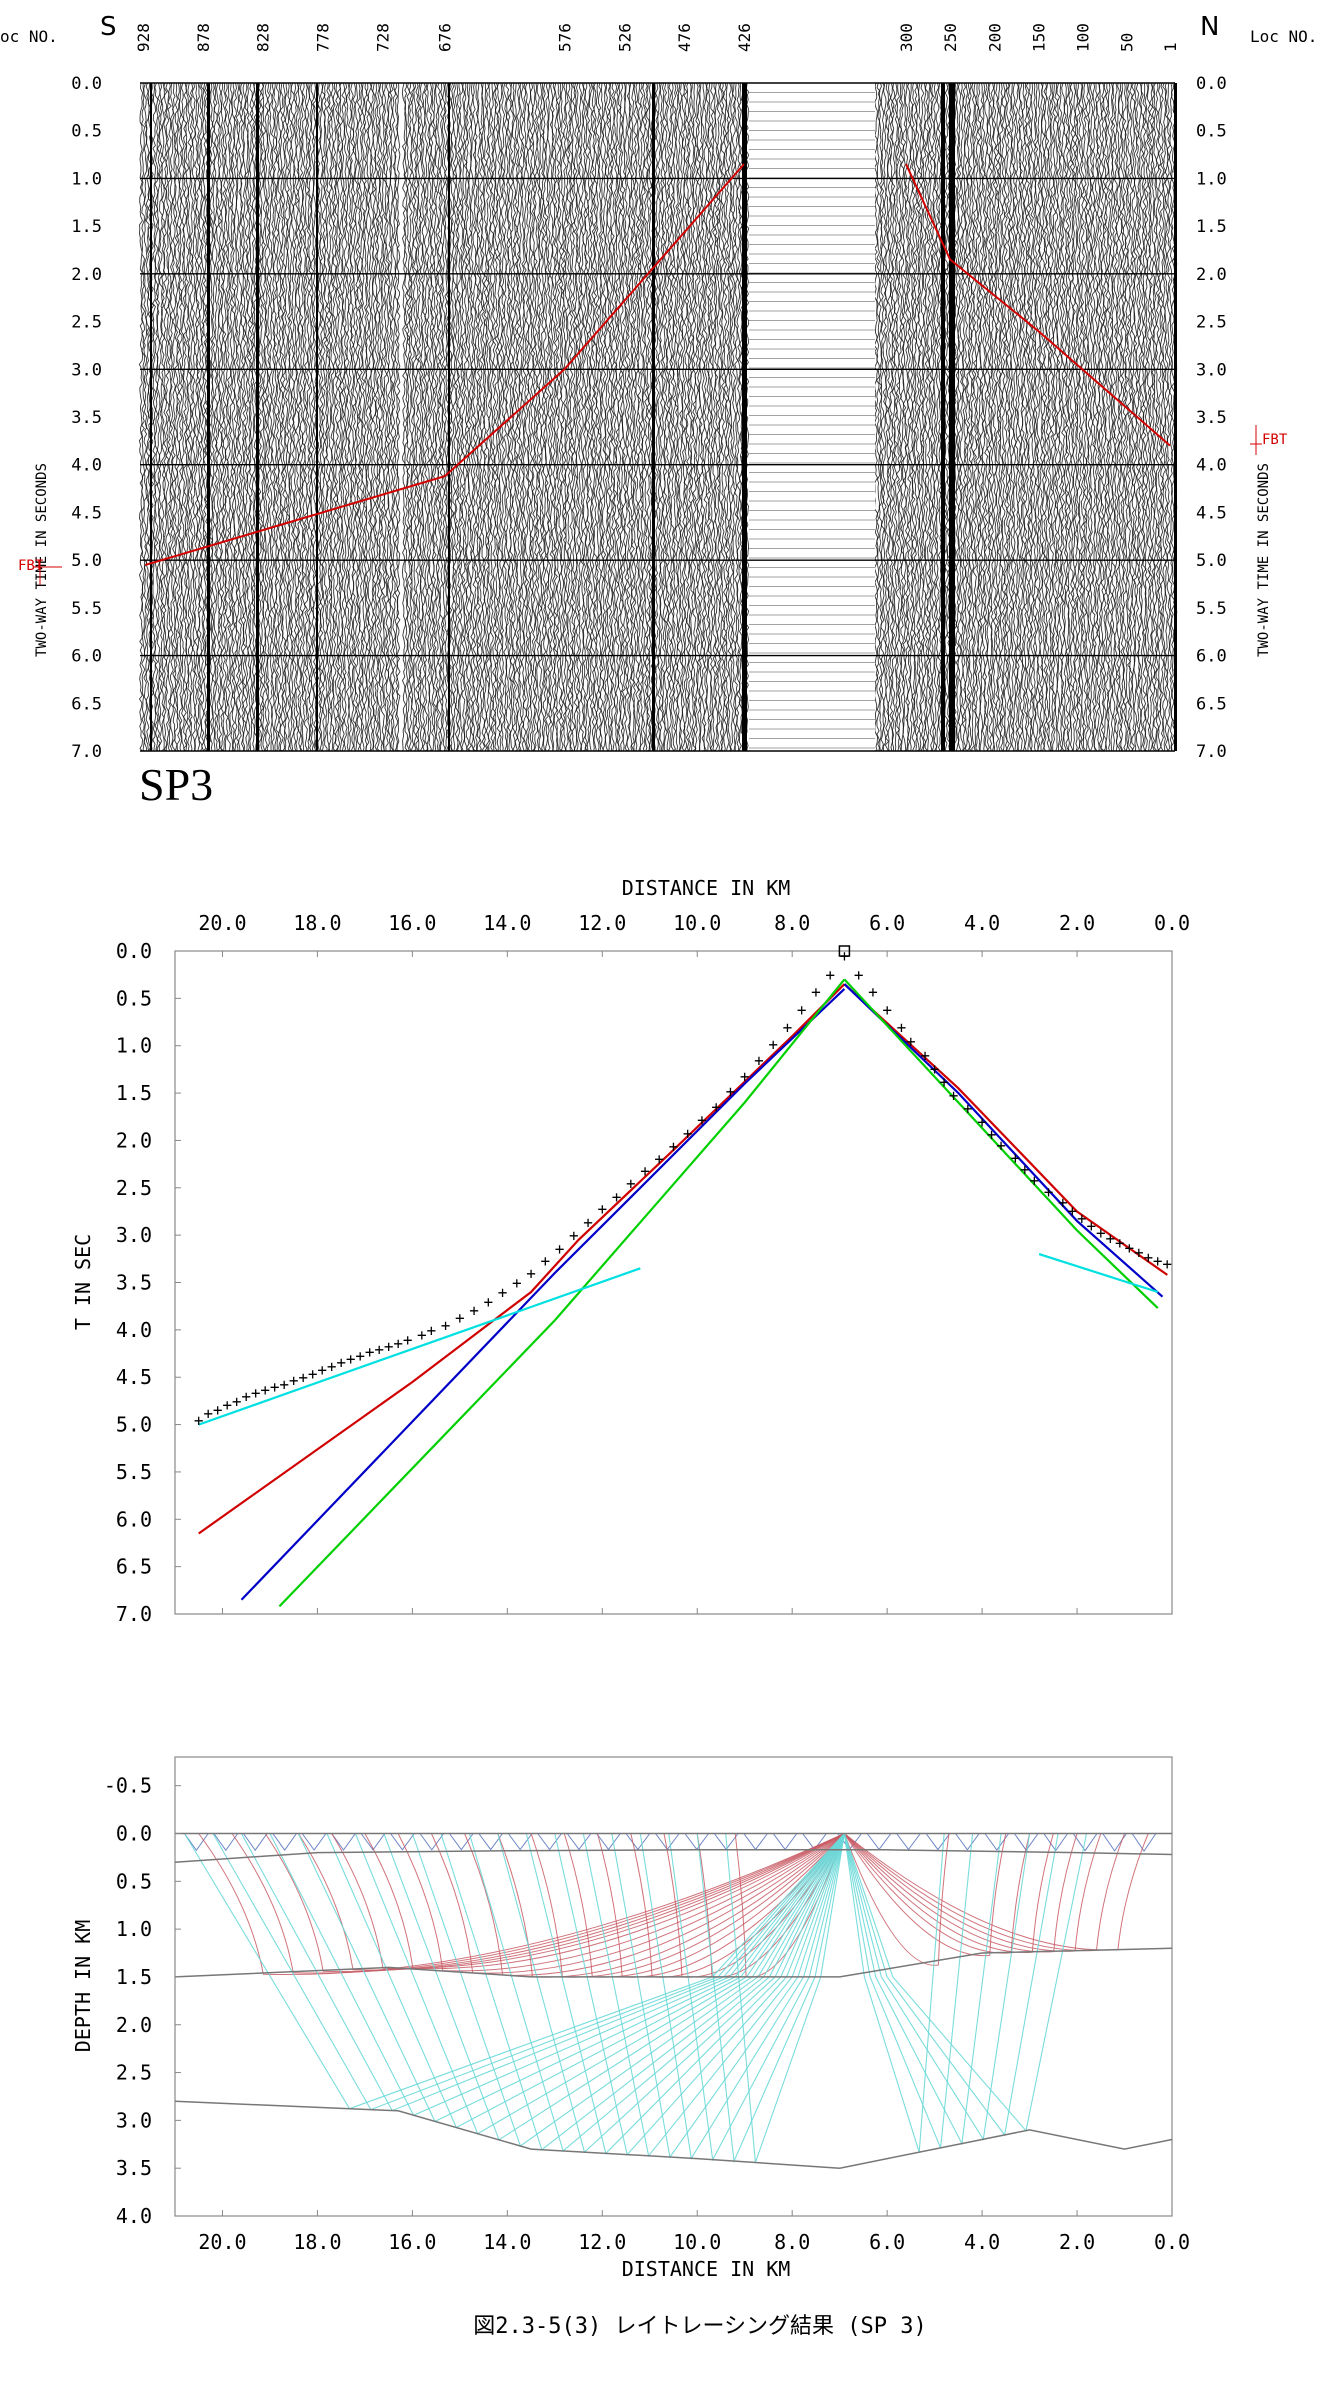 This screenshot has height=2407, width=1340. Describe the element at coordinates (317, 923) in the screenshot. I see `travel-time-x-tick-label: 18.0` at that location.